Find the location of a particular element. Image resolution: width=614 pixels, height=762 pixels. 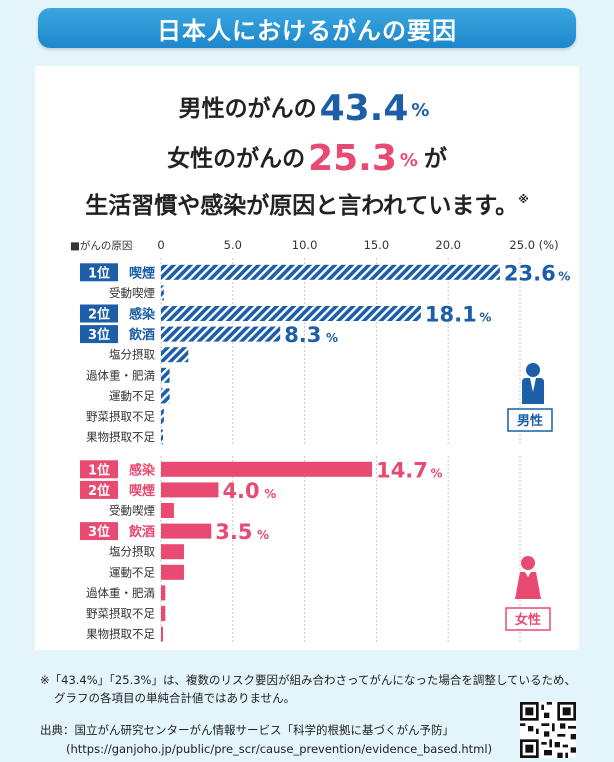

female-person-icon is located at coordinates (528, 577).